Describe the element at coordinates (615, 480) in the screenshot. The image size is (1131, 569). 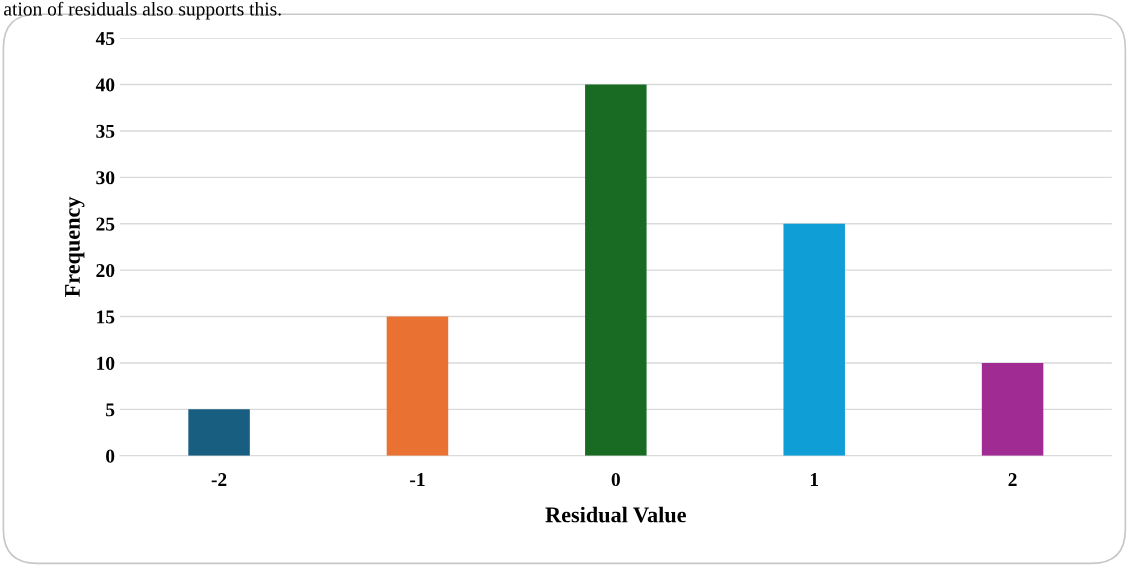
I see `x-tick-label: 0` at that location.